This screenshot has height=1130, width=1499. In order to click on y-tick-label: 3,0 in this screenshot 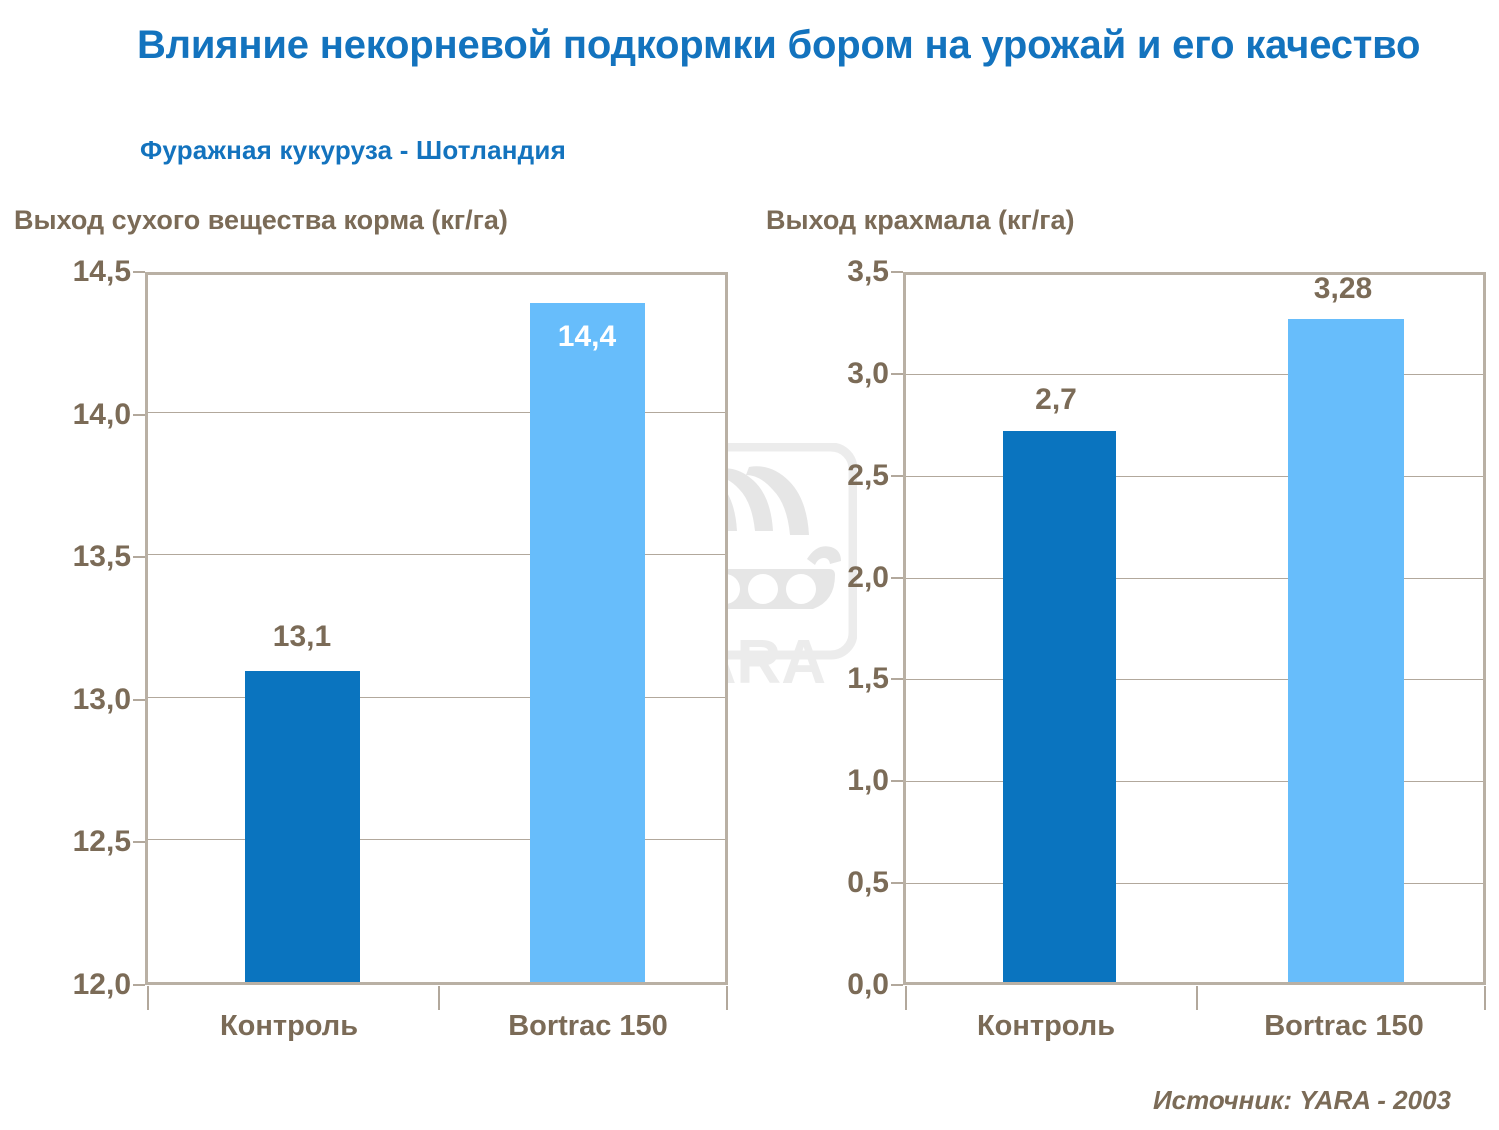, I will do `click(868, 373)`.